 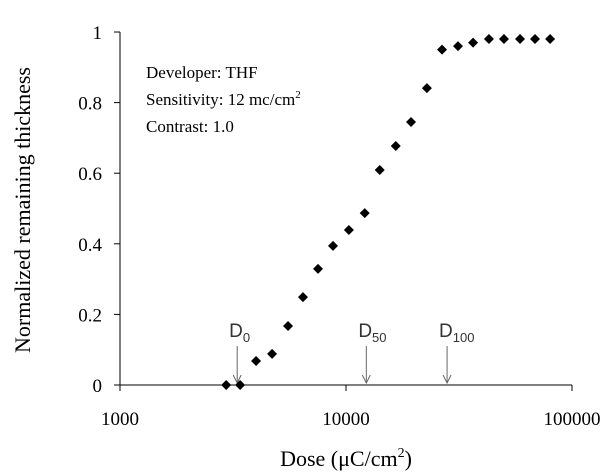 I want to click on y-tick-label: 0.2, so click(x=90, y=315).